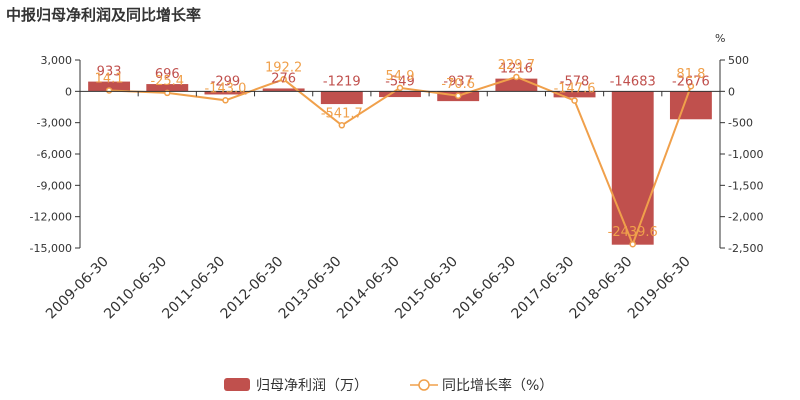  What do you see at coordinates (54, 185) in the screenshot?
I see `left-tick-label: -9,000` at bounding box center [54, 185].